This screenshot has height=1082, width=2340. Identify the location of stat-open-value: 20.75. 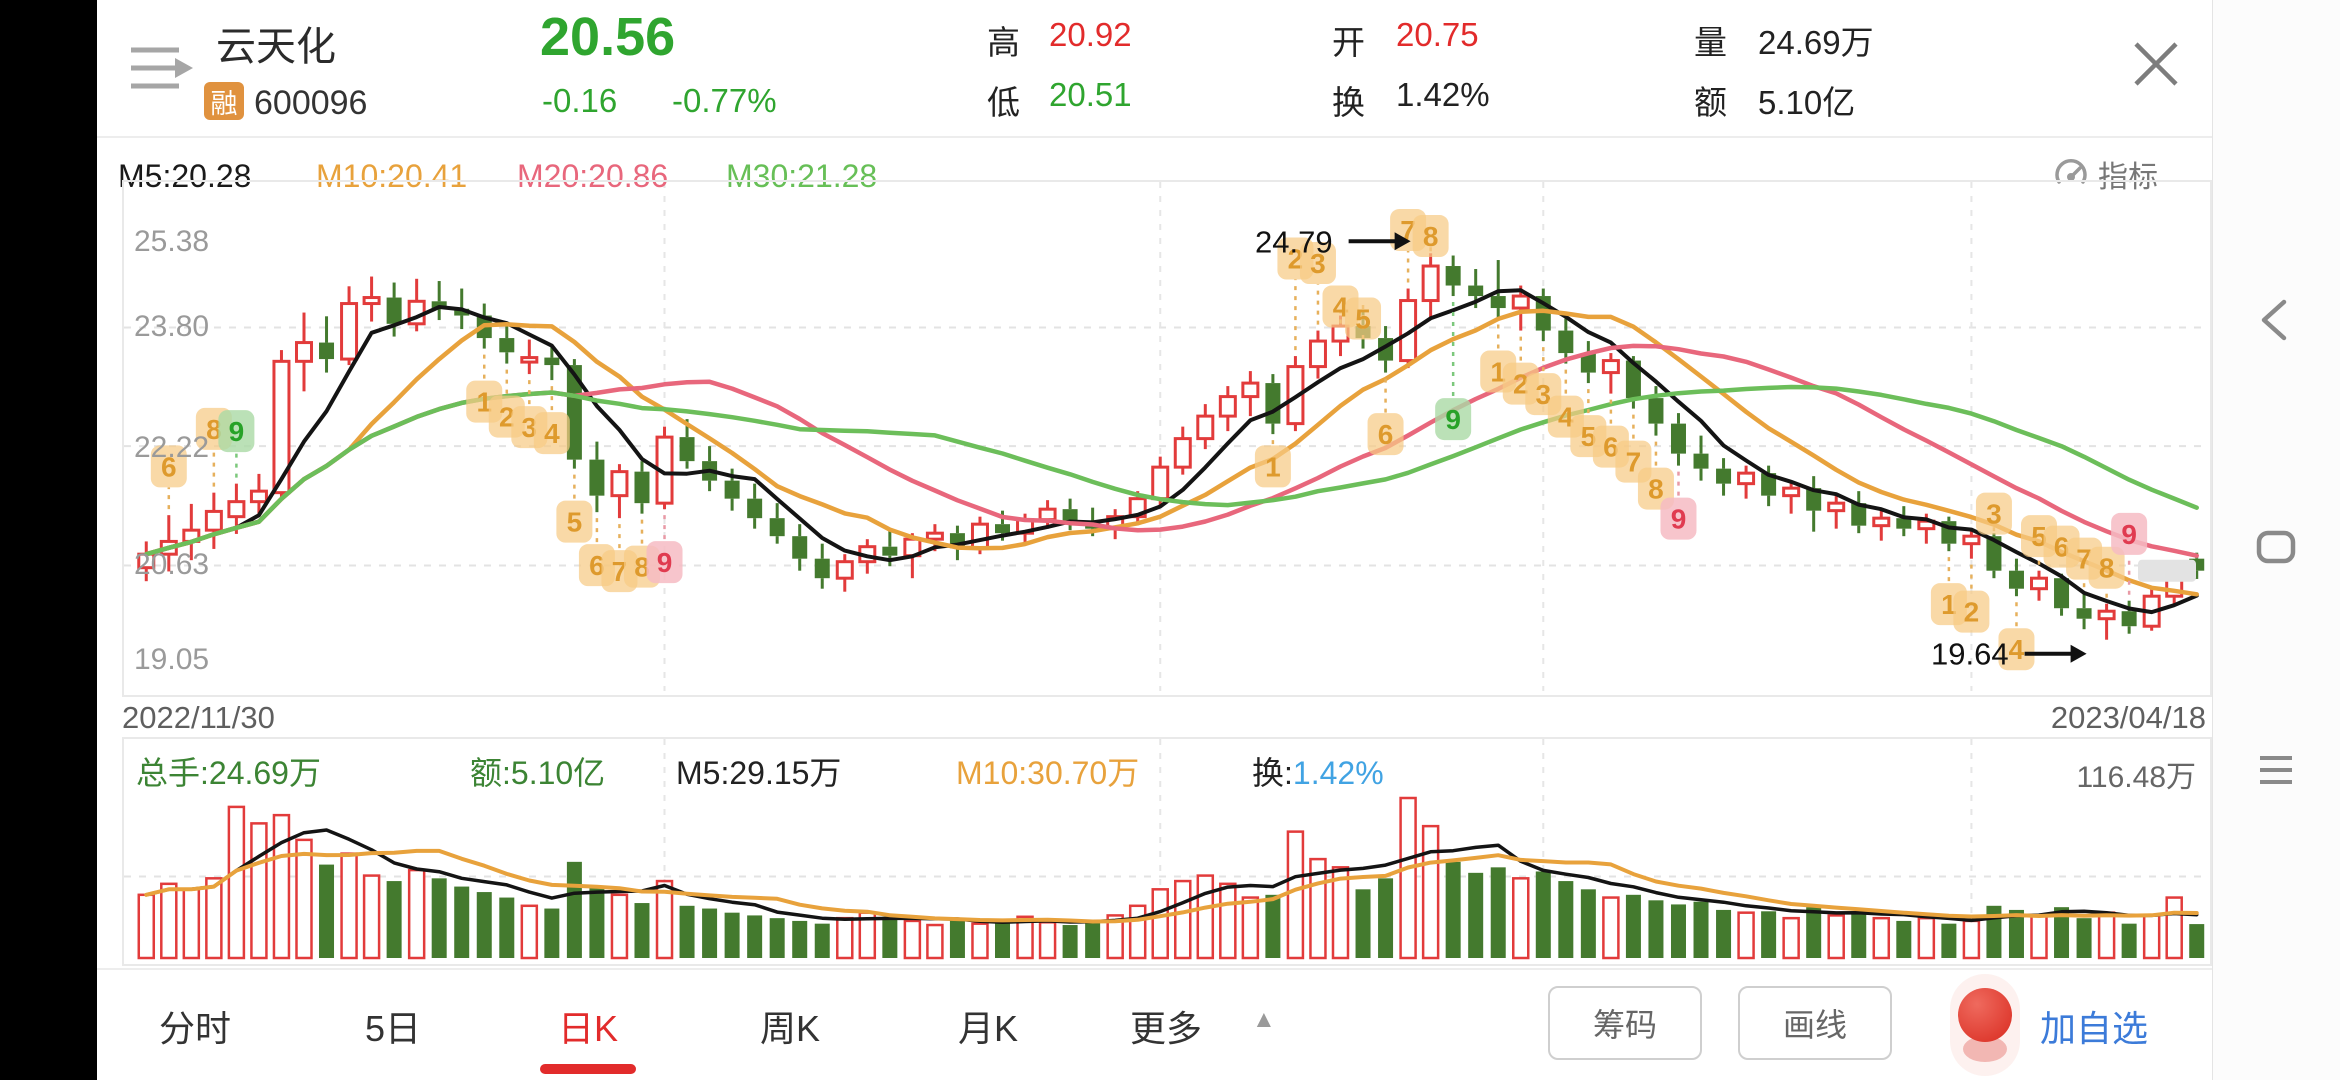
(1437, 34).